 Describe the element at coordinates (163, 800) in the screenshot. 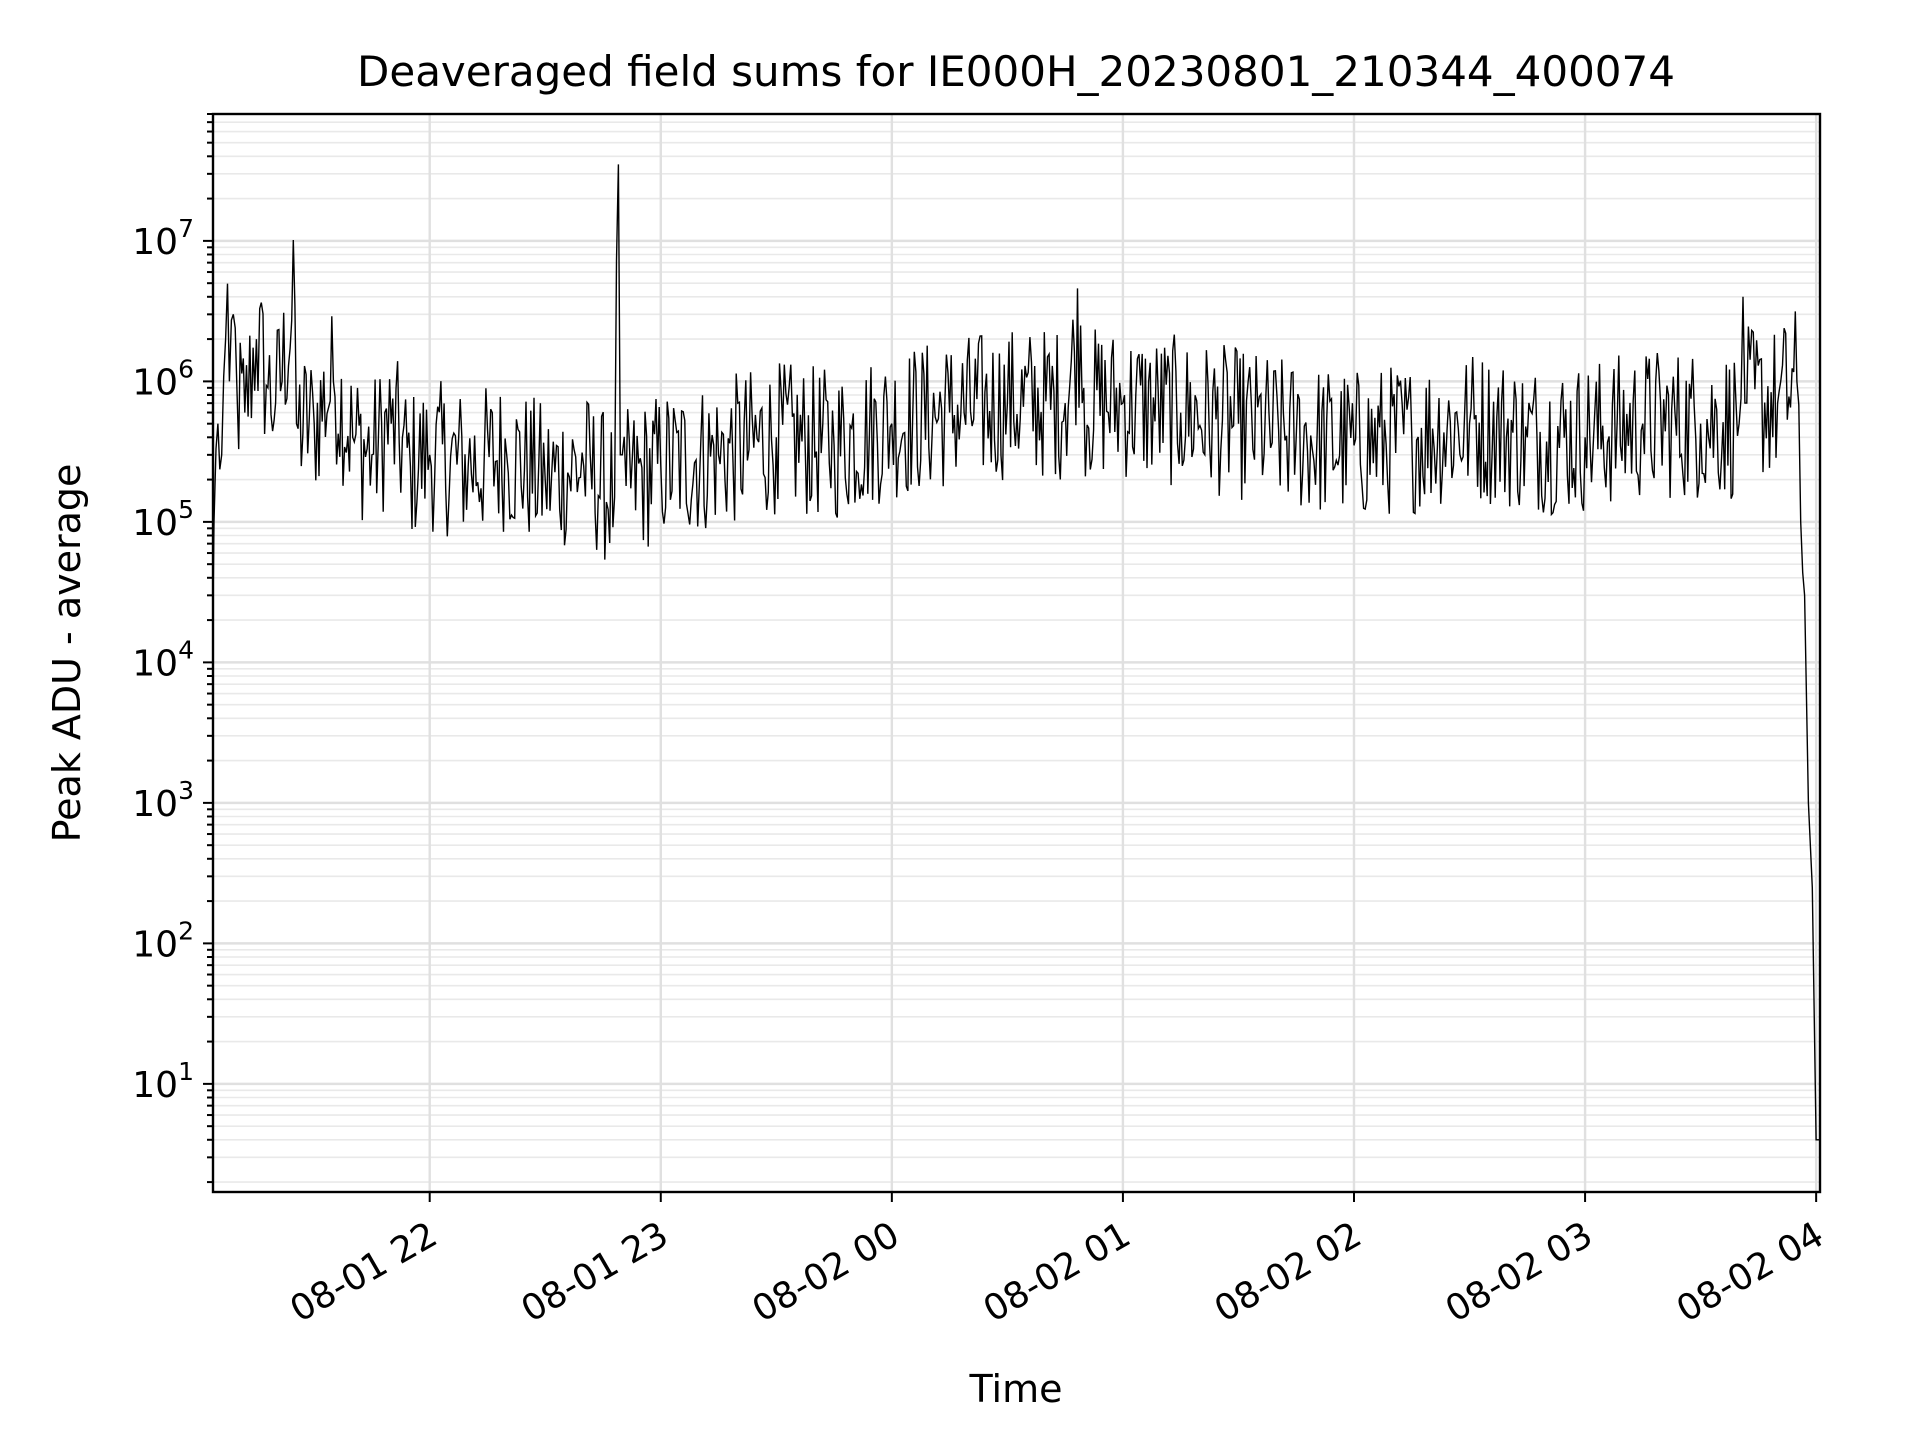

I see `y-tick-label: 10³` at that location.